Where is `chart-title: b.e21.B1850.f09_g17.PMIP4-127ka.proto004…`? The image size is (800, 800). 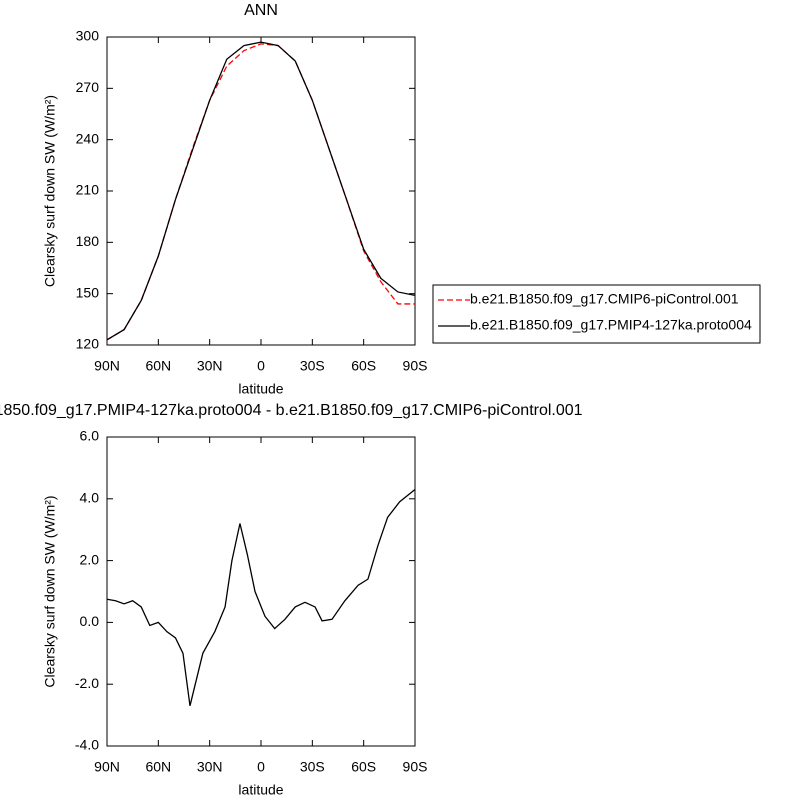
chart-title: b.e21.B1850.f09_g17.PMIP4-127ka.proto004… is located at coordinates (291, 410).